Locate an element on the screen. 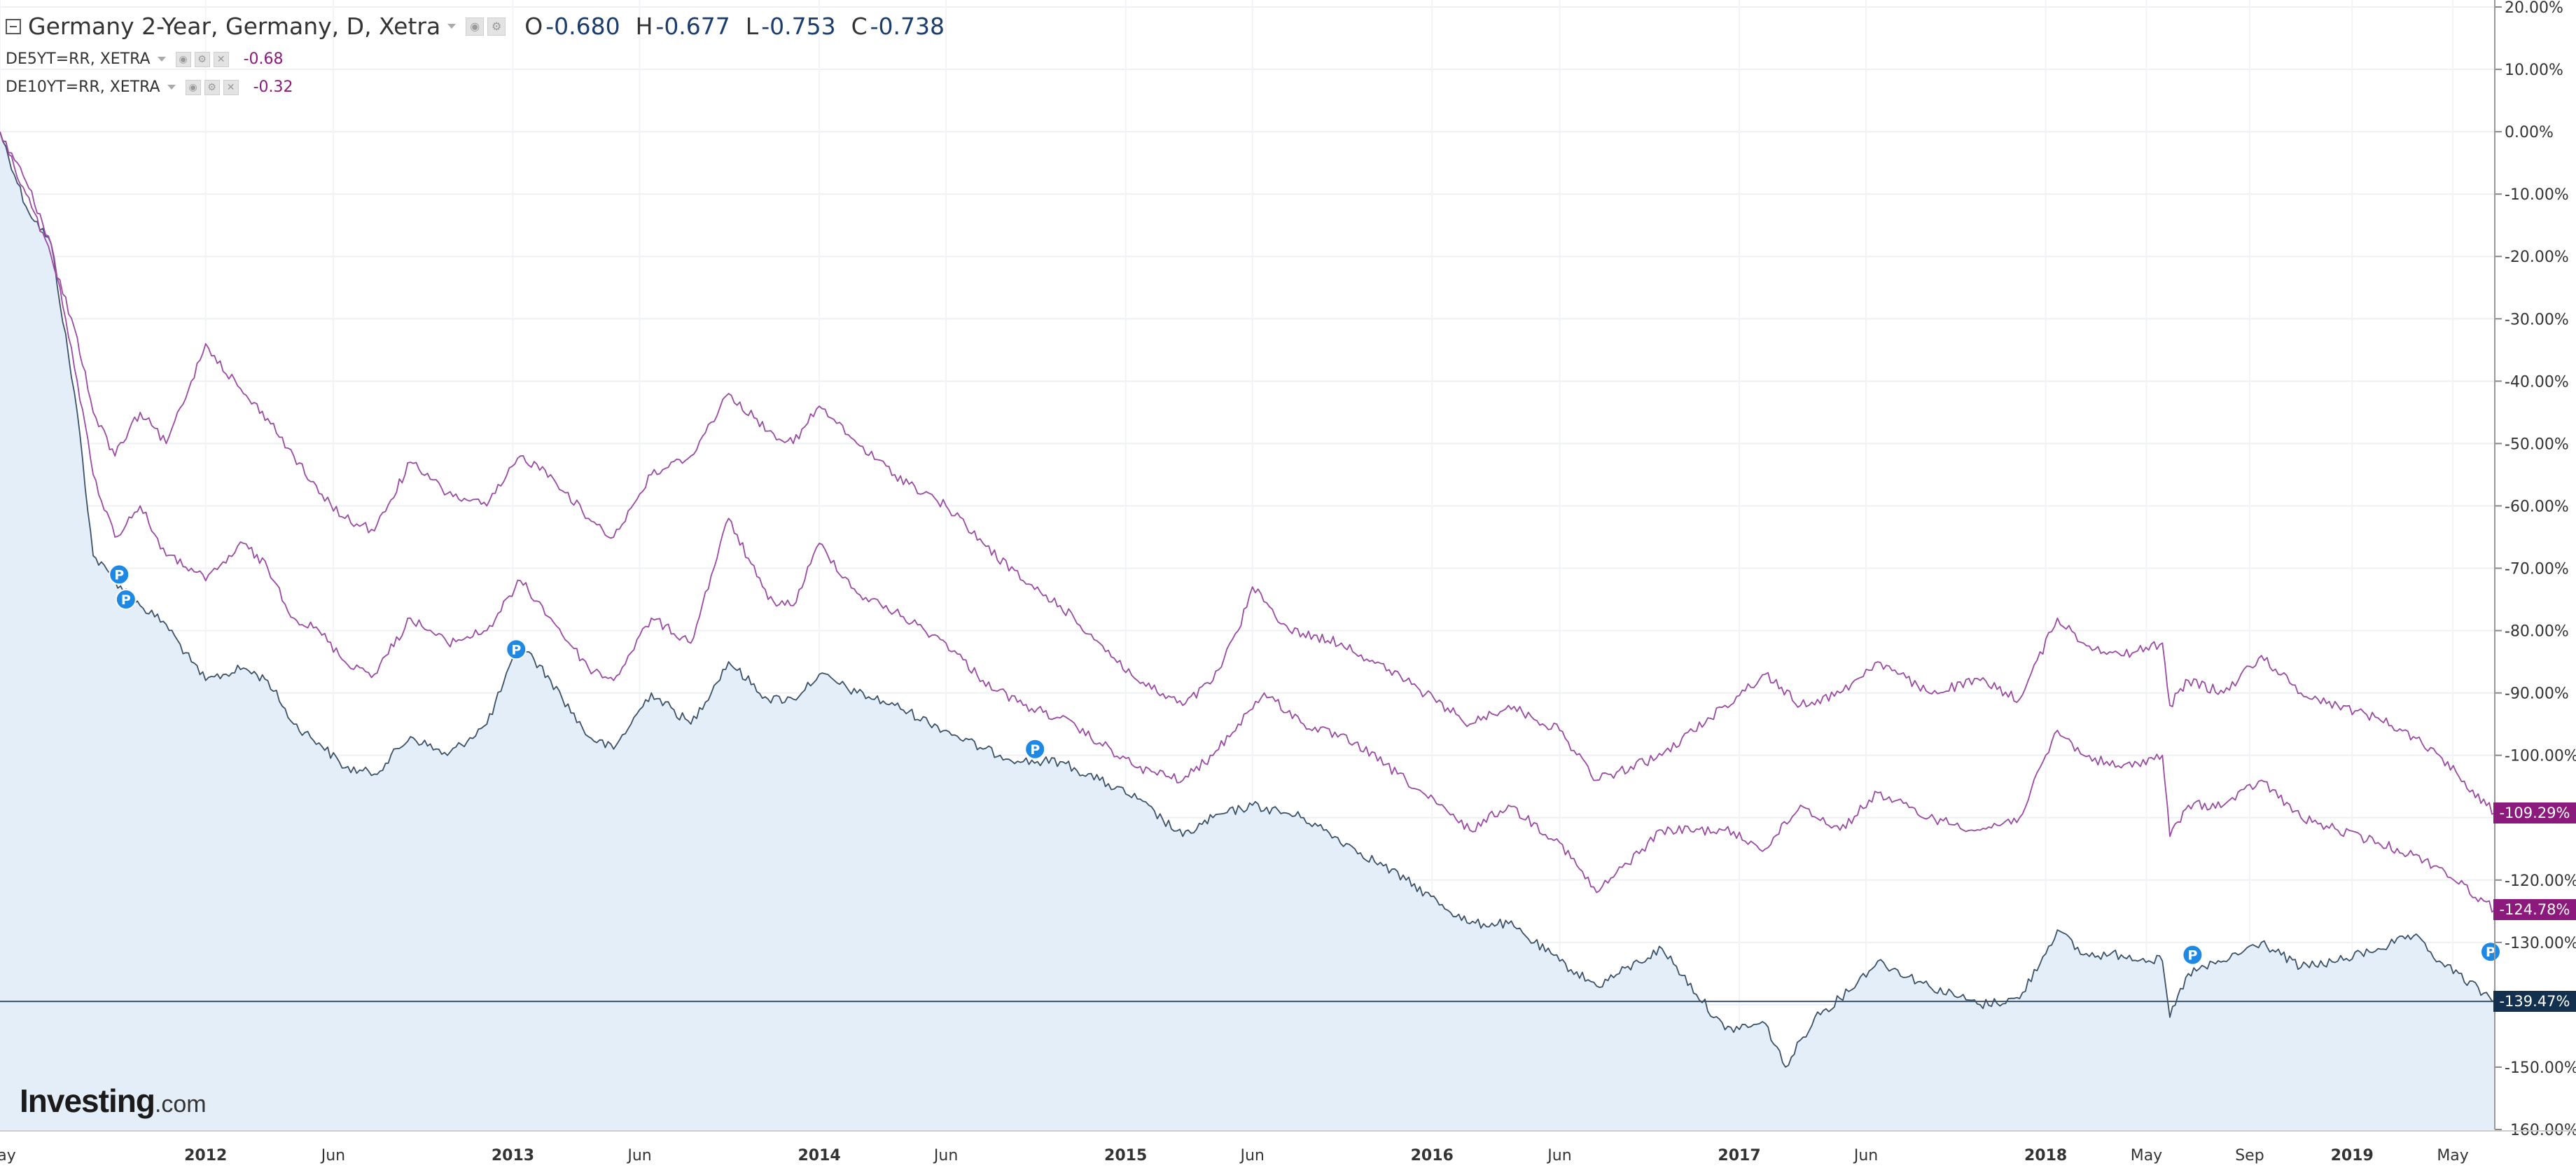 The height and width of the screenshot is (1168, 2576). x-tick-label: 2019 is located at coordinates (2352, 1155).